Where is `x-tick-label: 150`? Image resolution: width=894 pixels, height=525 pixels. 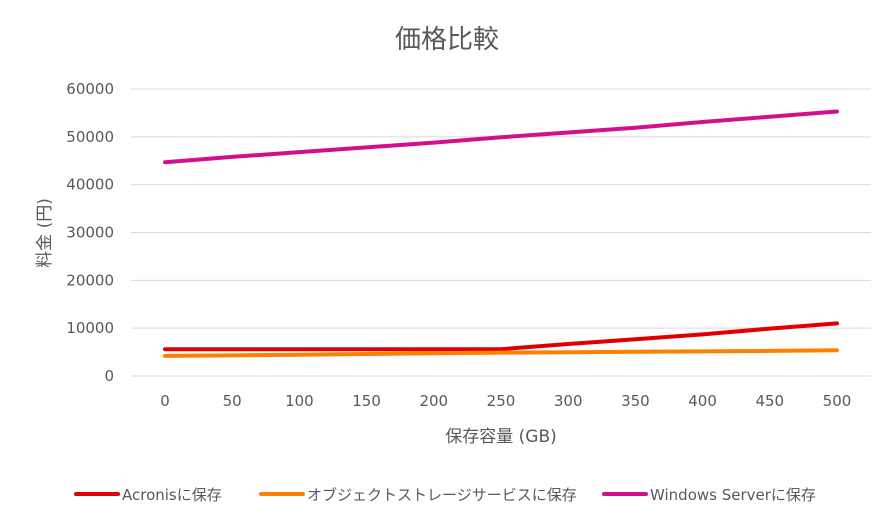
x-tick-label: 150 is located at coordinates (366, 401).